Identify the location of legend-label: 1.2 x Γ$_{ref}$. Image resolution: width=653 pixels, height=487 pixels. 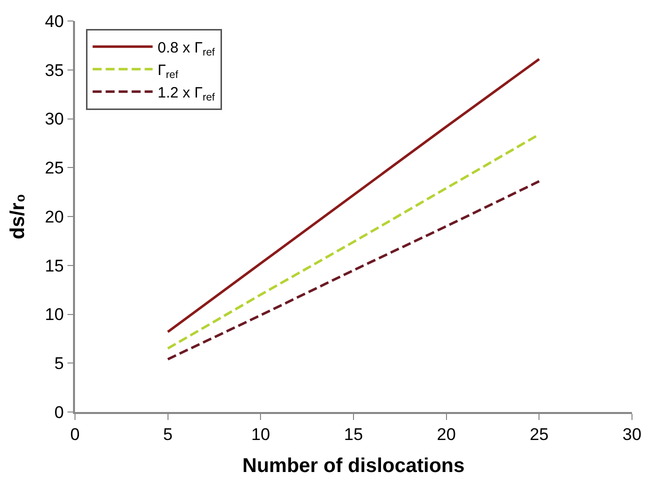
(186, 94).